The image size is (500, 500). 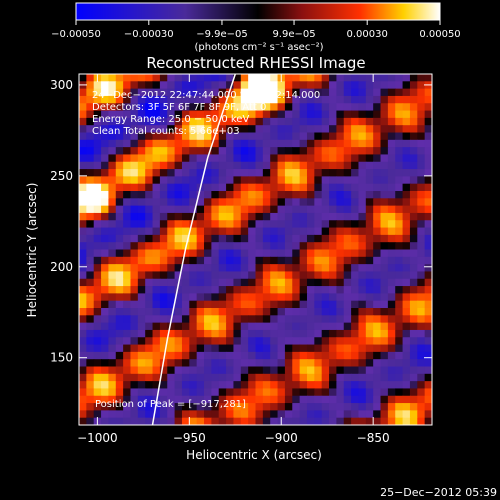 I want to click on annotation-energy-range: Energy Range: 25.0 − 50.0 keV, so click(x=170, y=119).